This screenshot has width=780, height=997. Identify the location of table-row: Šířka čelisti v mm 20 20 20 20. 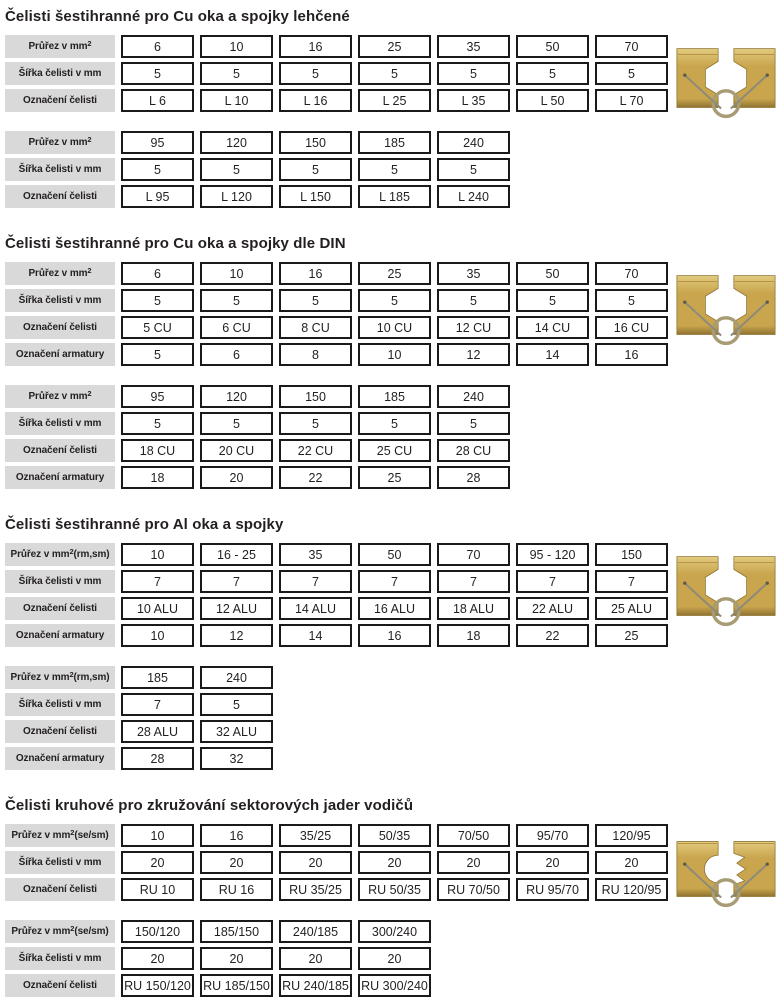
(392, 958).